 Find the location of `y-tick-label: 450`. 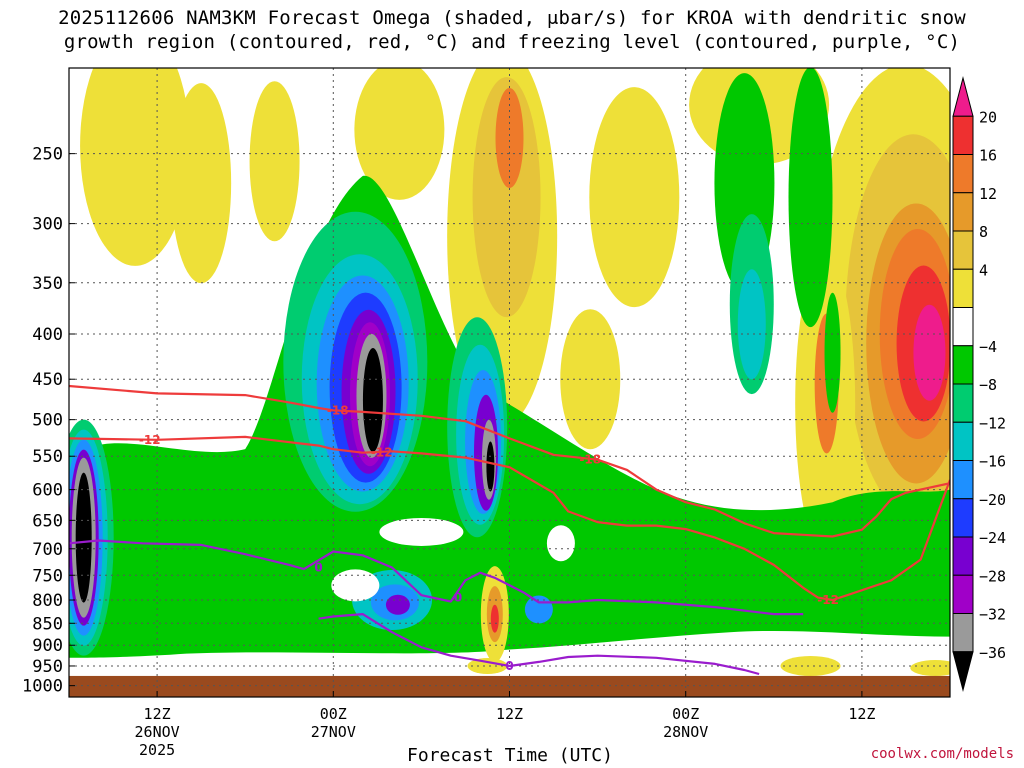

y-tick-label: 450 is located at coordinates (47, 380).